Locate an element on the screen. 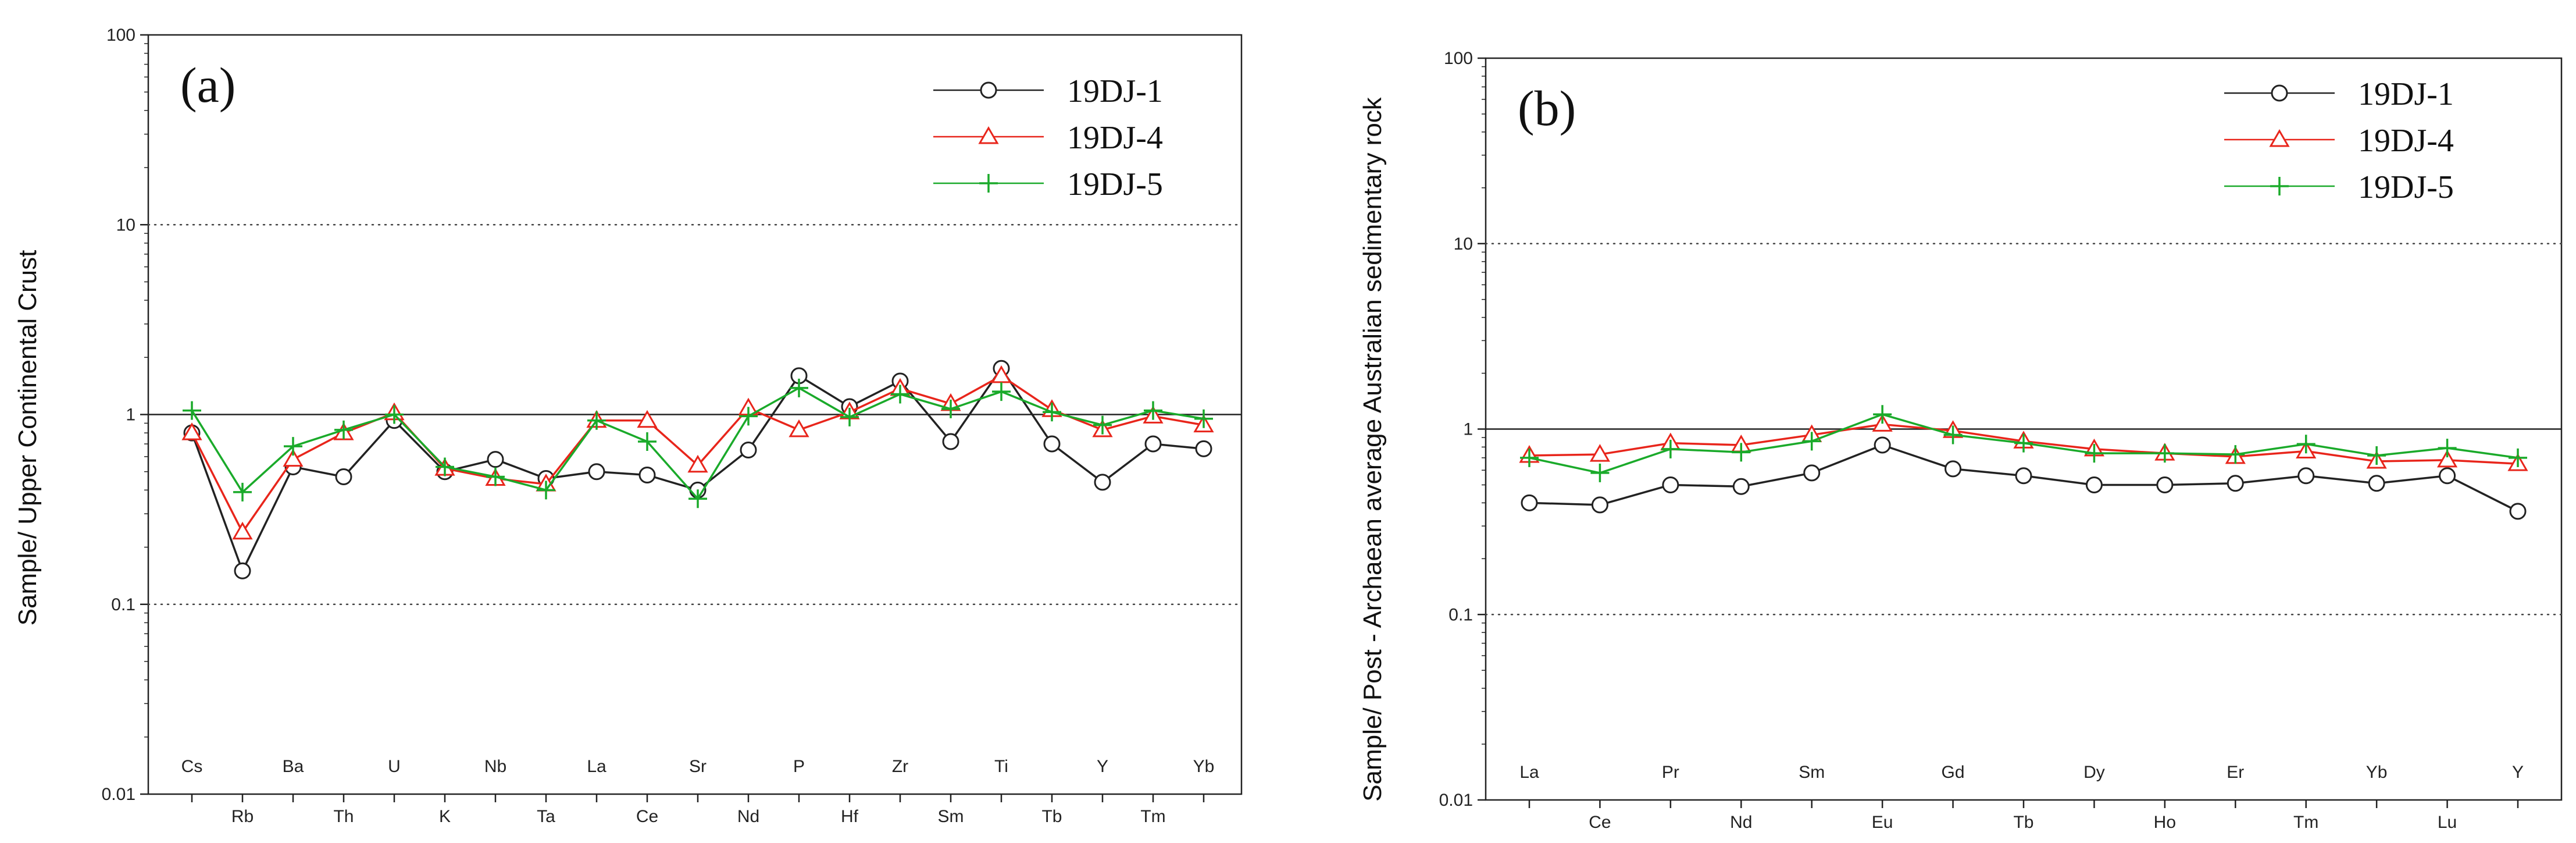  x-tick-label: Cs is located at coordinates (192, 766).